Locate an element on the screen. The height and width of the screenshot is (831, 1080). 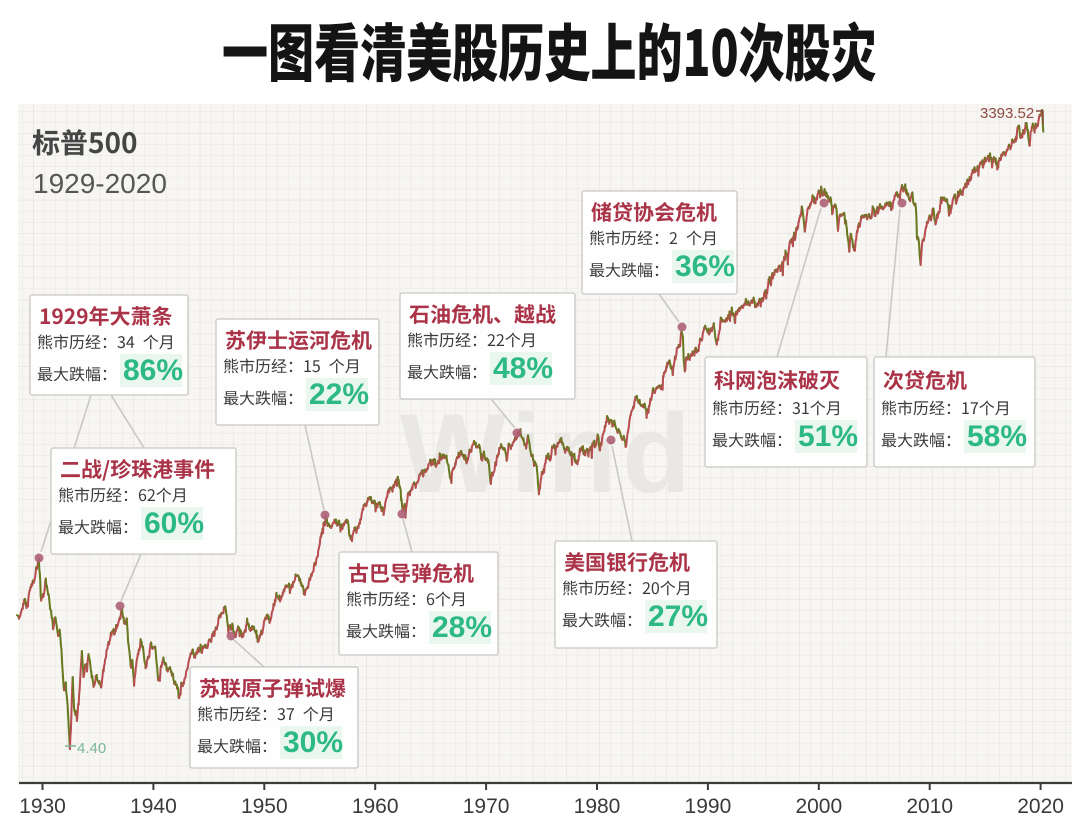
svg-text: 2020 is located at coordinates (1040, 806).